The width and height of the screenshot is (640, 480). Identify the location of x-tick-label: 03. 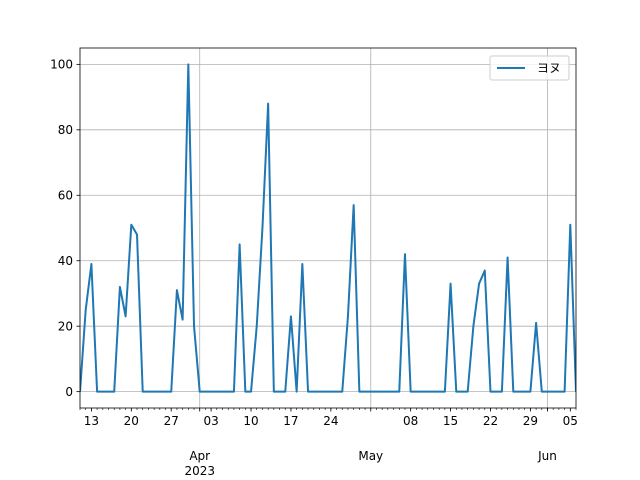
(210, 421).